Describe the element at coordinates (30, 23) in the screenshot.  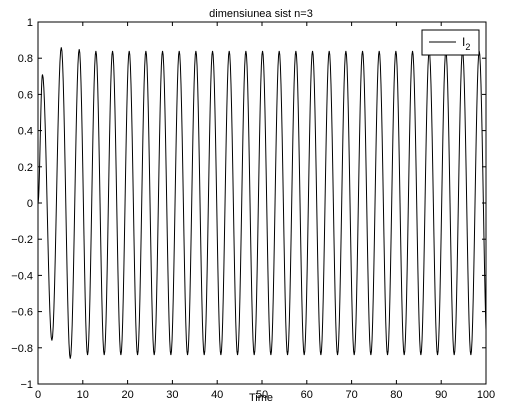
I see `y-tick-label: 1` at that location.